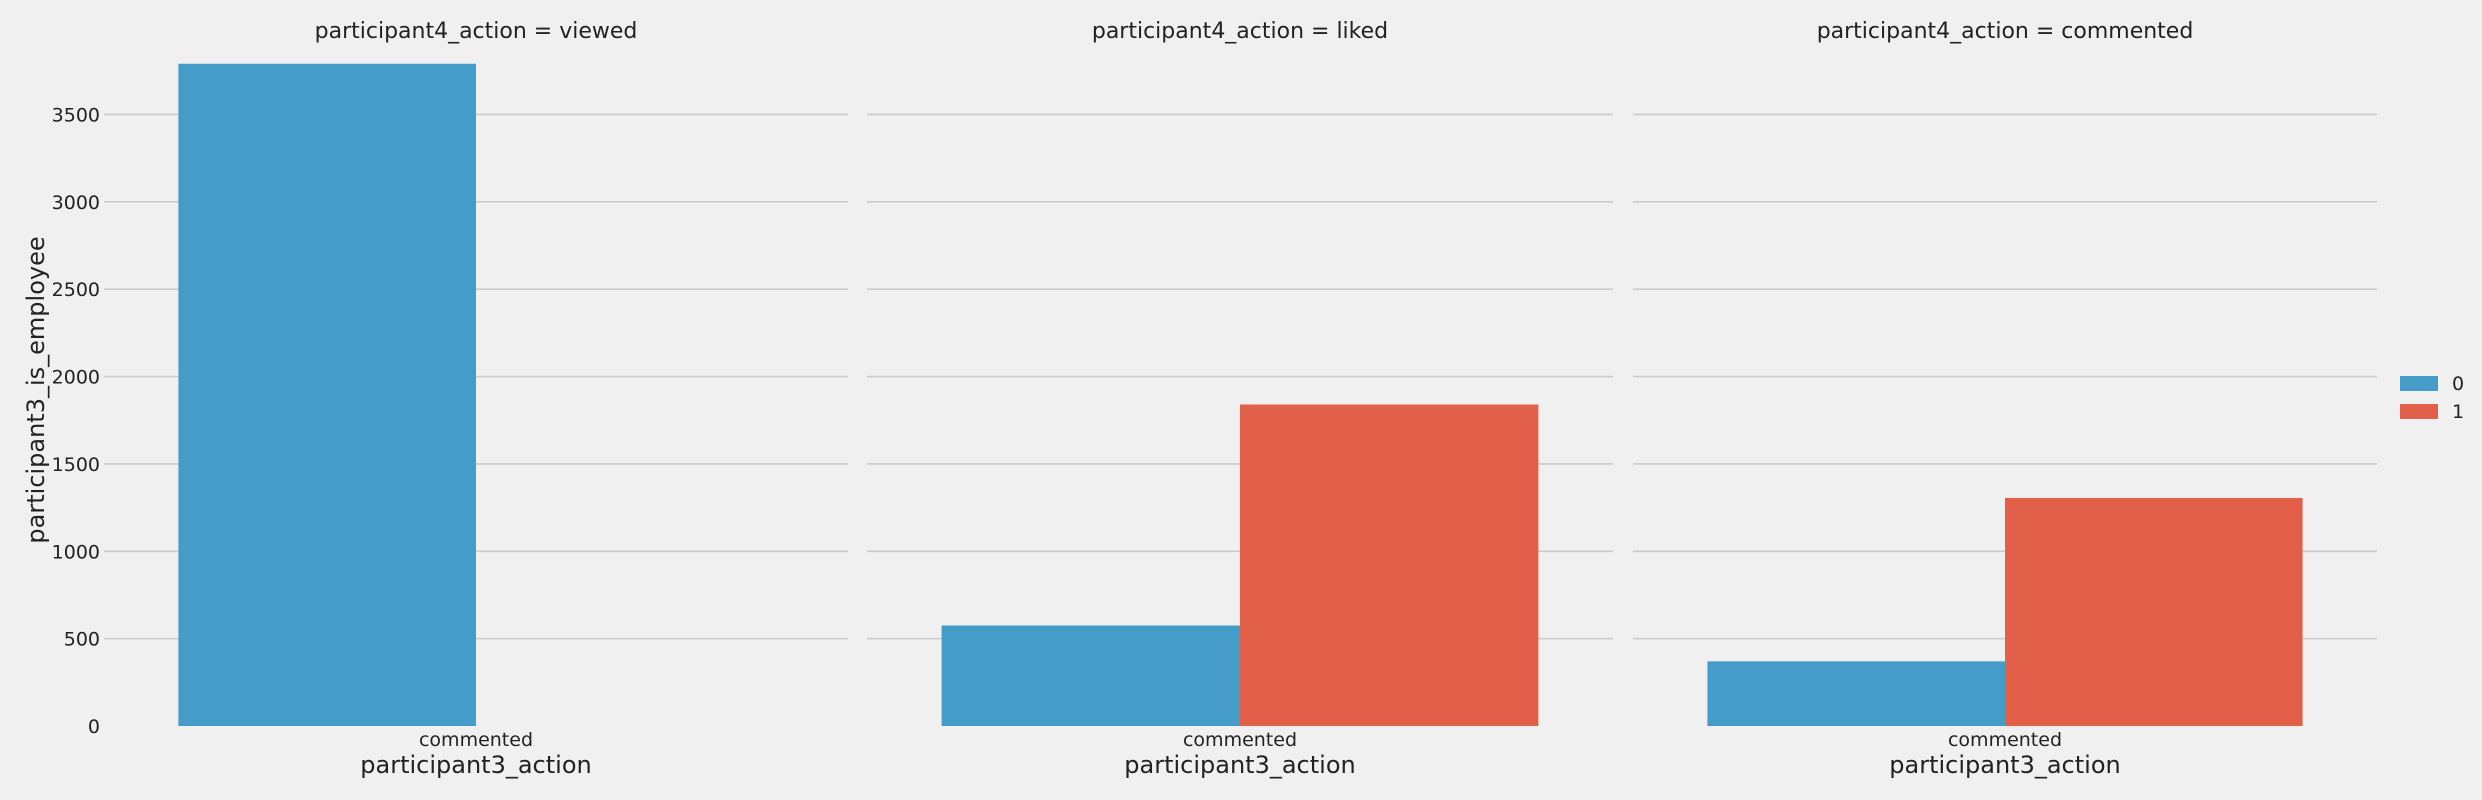 The height and width of the screenshot is (800, 2482). What do you see at coordinates (76, 115) in the screenshot?
I see `y-tick-label-3500: 3500` at bounding box center [76, 115].